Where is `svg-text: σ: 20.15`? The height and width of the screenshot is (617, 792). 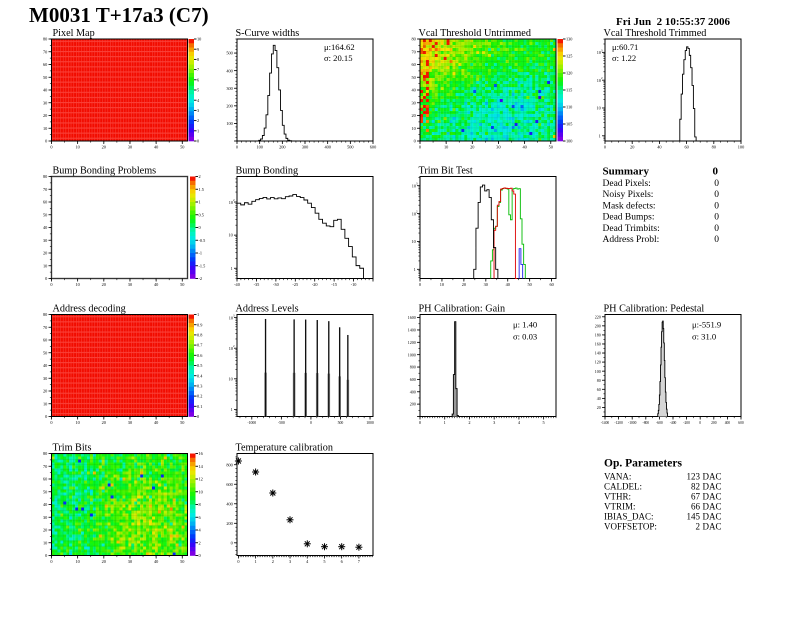 svg-text: σ: 20.15 is located at coordinates (338, 58).